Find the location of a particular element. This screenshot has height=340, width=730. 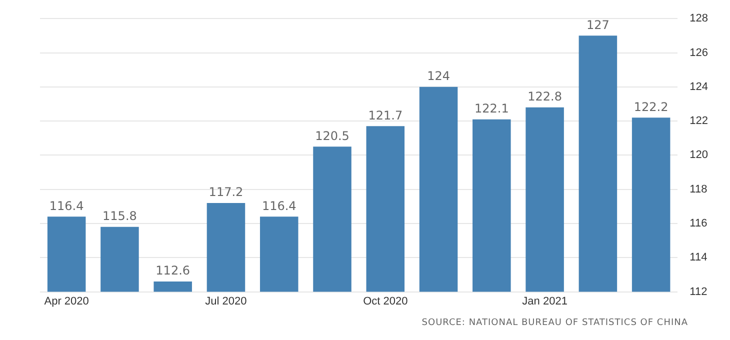

source-note: SOURCE: NATIONAL BUREAU OF STATISTICS OF CHINA is located at coordinates (555, 323).